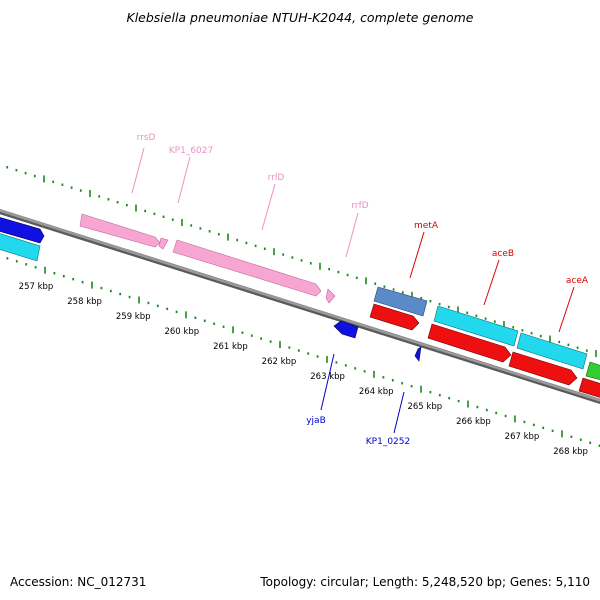  I want to click on tick-label: 268 kbp, so click(570, 452).